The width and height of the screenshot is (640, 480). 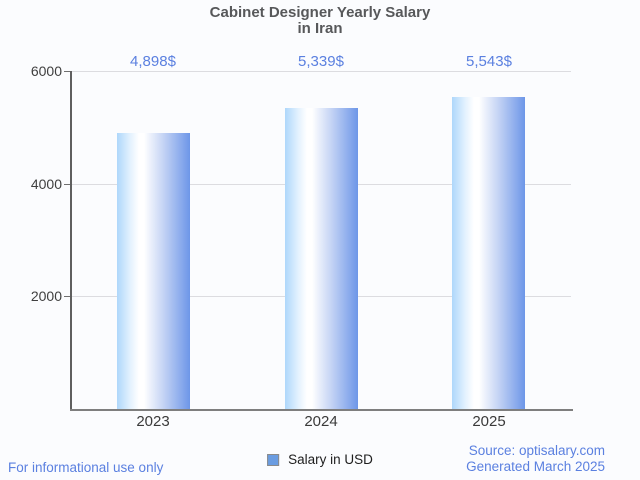 I want to click on y-axis-tick-label: 6000, so click(x=46, y=71).